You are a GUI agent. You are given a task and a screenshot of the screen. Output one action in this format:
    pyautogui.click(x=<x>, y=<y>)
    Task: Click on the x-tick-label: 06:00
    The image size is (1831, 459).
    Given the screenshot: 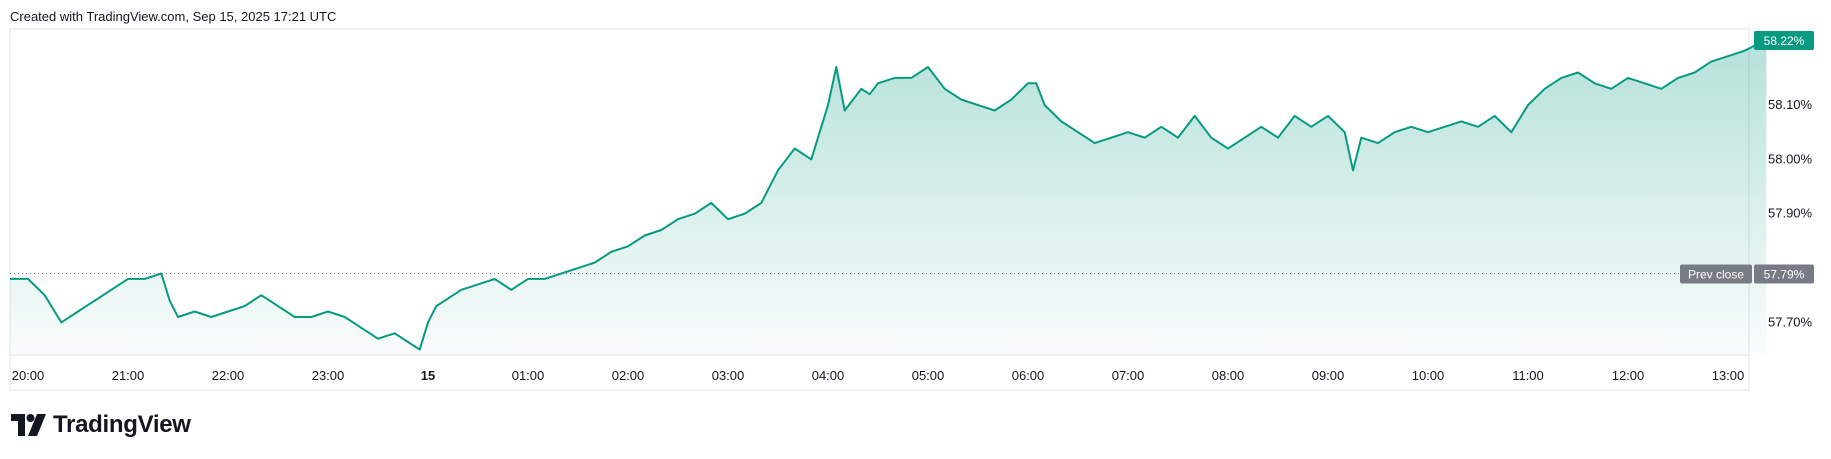 What is the action you would take?
    pyautogui.click(x=1028, y=375)
    